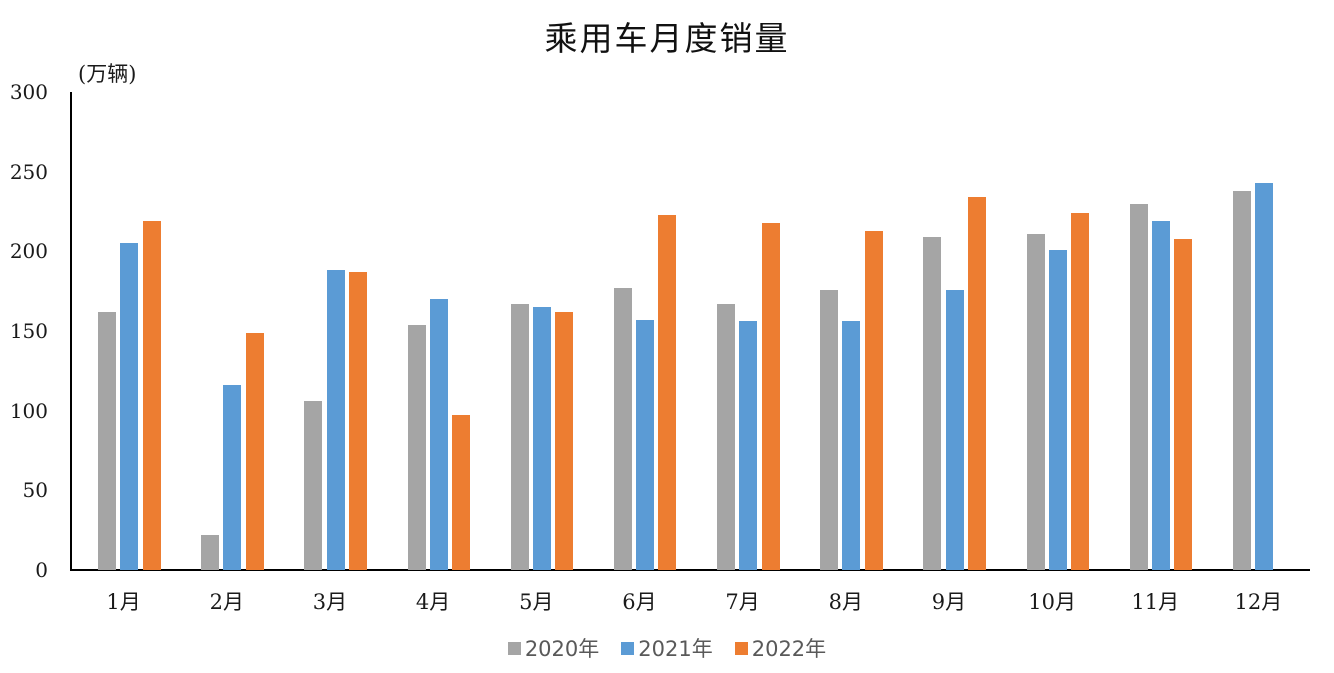 The width and height of the screenshot is (1334, 673). What do you see at coordinates (357, 421) in the screenshot?
I see `bar-2022年-3月` at bounding box center [357, 421].